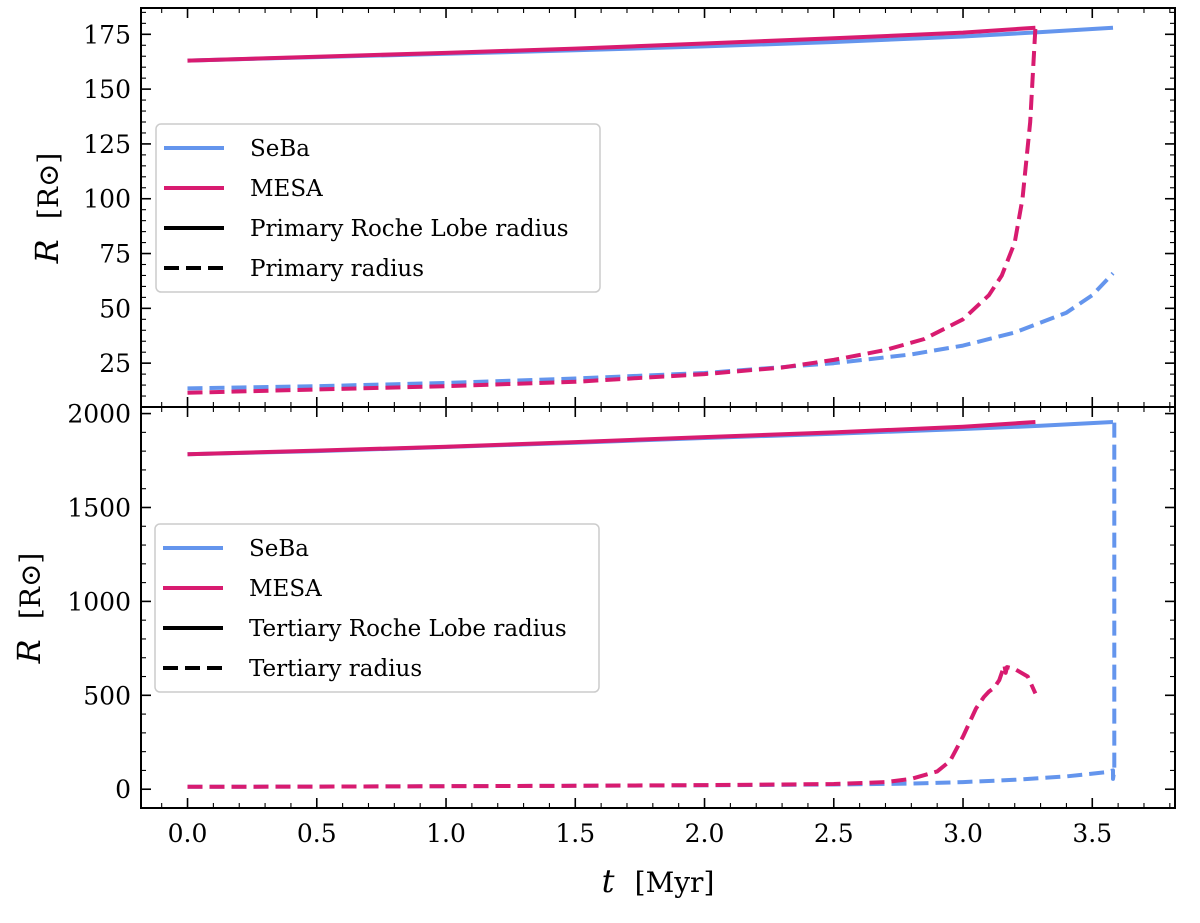 The image size is (1200, 923). What do you see at coordinates (575, 833) in the screenshot?
I see `xtick-label: 1.5` at bounding box center [575, 833].